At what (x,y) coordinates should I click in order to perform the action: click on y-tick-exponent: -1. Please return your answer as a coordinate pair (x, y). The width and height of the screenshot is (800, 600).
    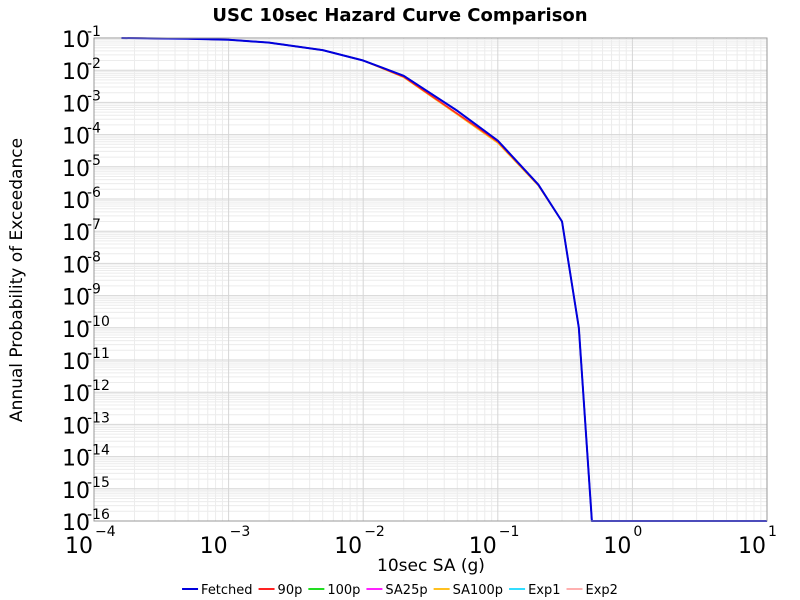
    Looking at the image, I should click on (94, 32).